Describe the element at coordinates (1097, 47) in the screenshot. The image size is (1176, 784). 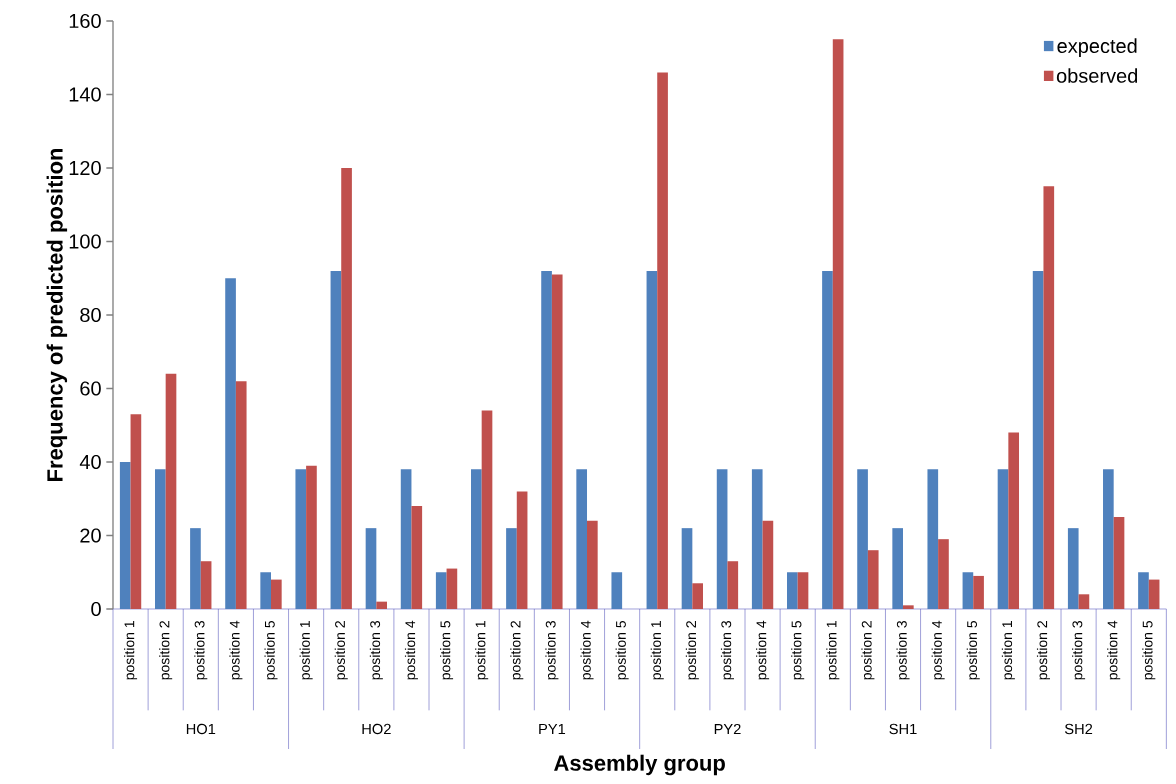
I see `legend-label: expected` at that location.